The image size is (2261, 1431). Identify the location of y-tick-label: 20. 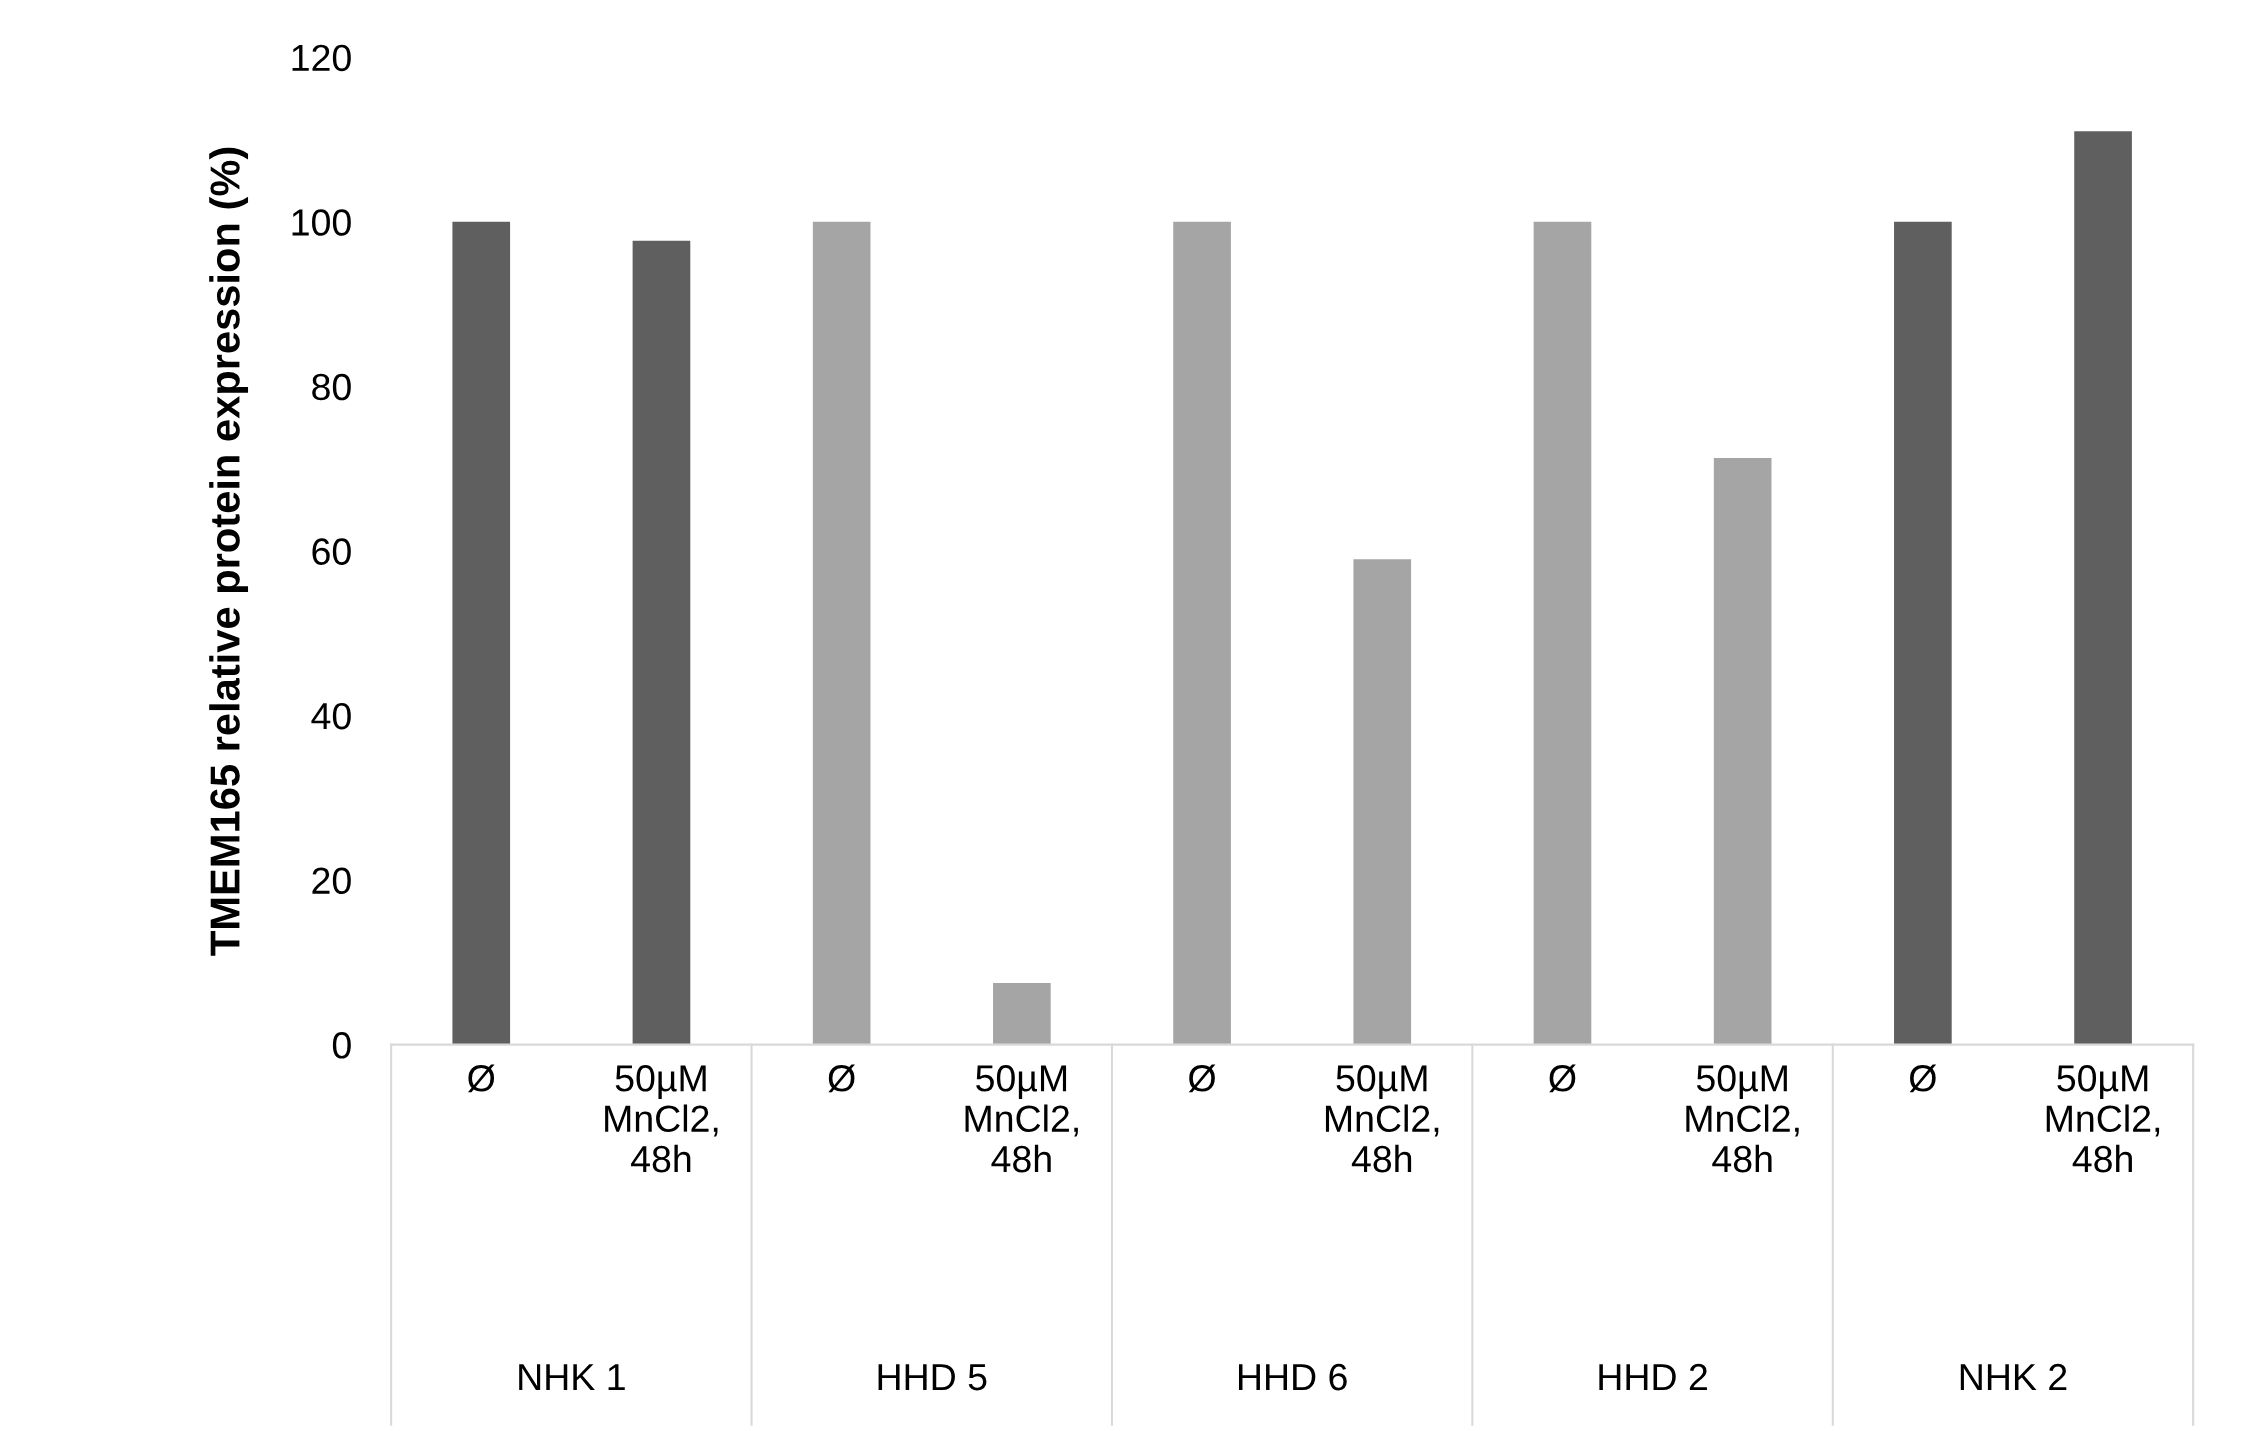
(331, 881).